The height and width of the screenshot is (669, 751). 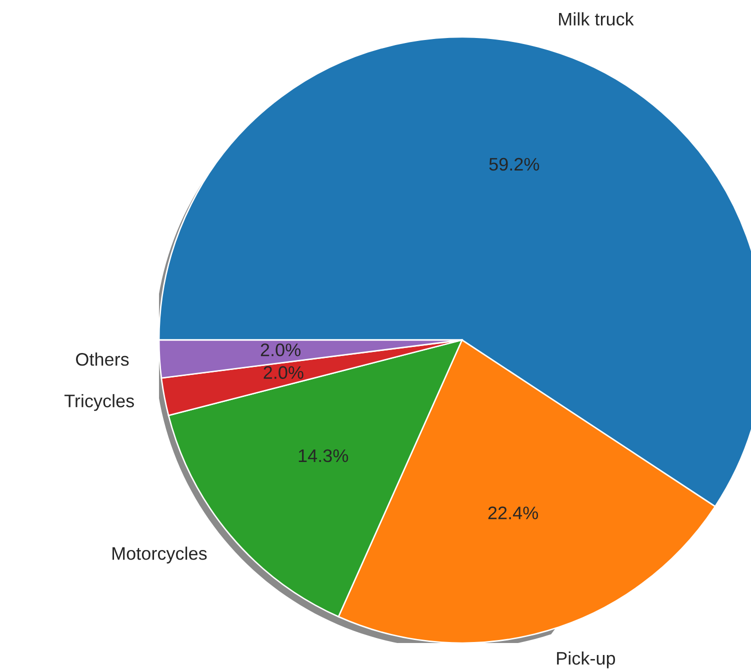 What do you see at coordinates (586, 659) in the screenshot?
I see `slice-label: Pick-up` at bounding box center [586, 659].